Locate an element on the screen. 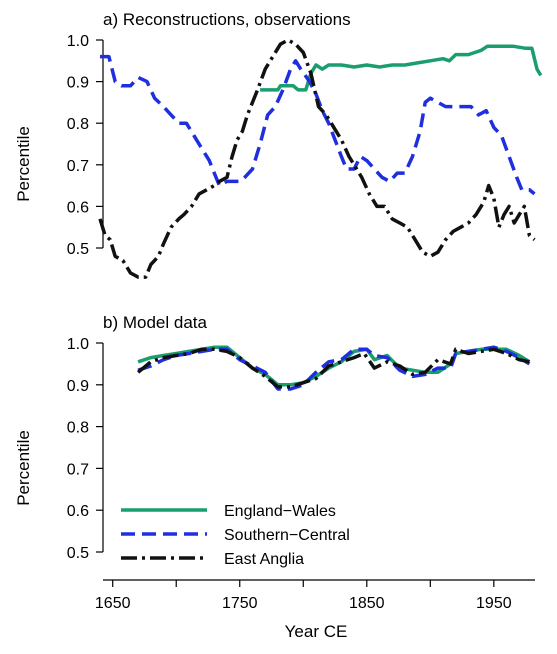 This screenshot has height=654, width=557. x-tick-label: 1650 is located at coordinates (113, 603).